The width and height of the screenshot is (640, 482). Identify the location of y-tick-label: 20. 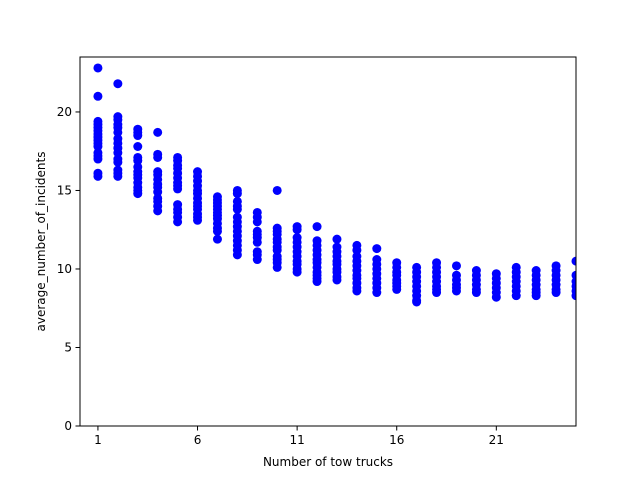
(64, 112).